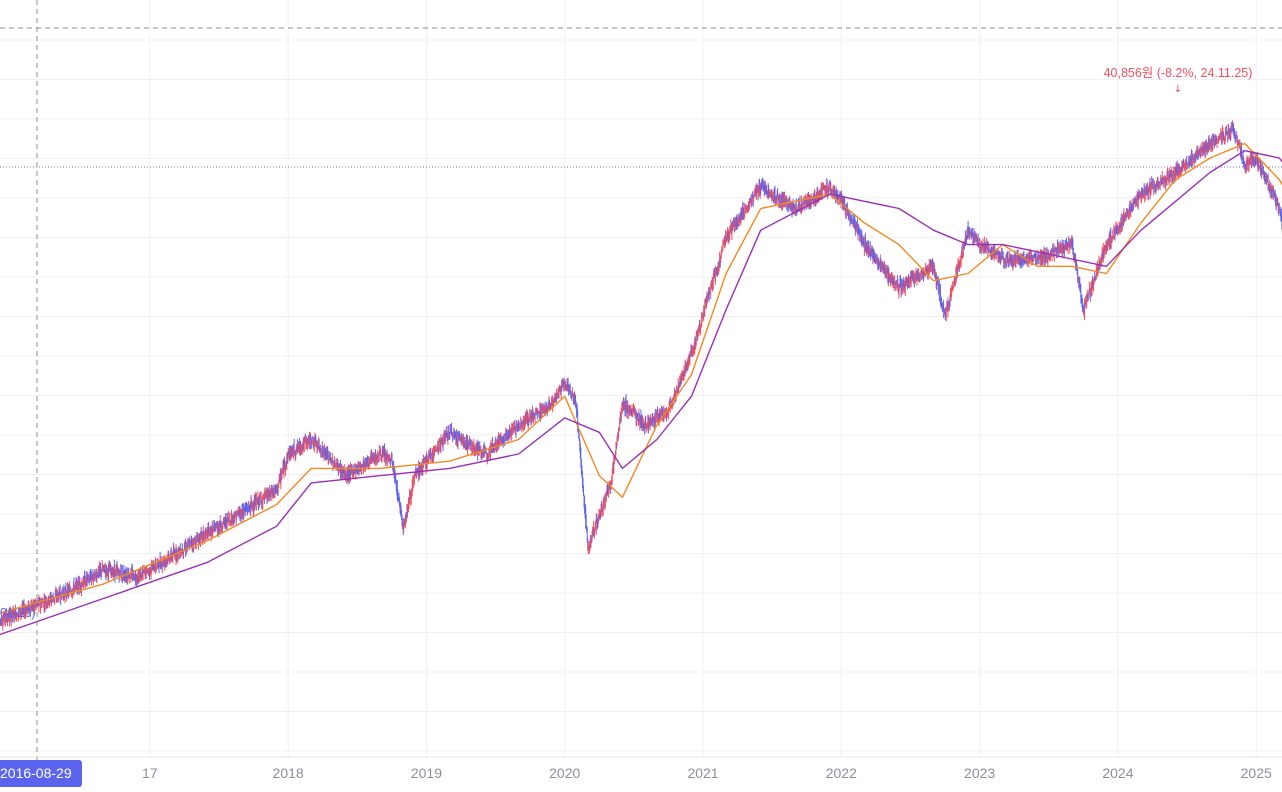 Image resolution: width=1282 pixels, height=792 pixels. I want to click on x-tick-label: 2018, so click(288, 773).